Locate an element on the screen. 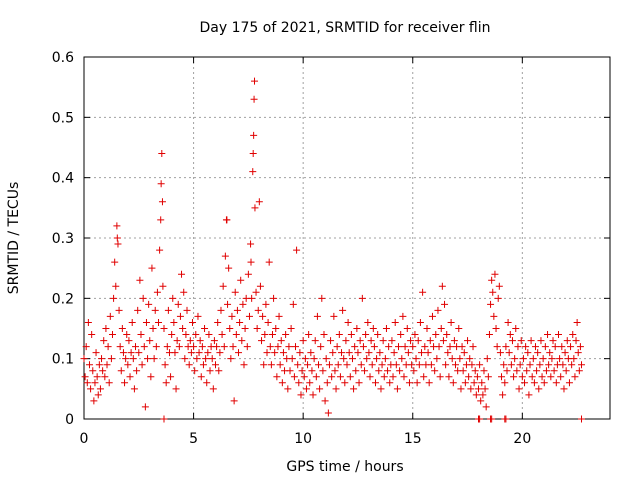 The width and height of the screenshot is (640, 480). y-tick-label: 0.1 is located at coordinates (63, 360).